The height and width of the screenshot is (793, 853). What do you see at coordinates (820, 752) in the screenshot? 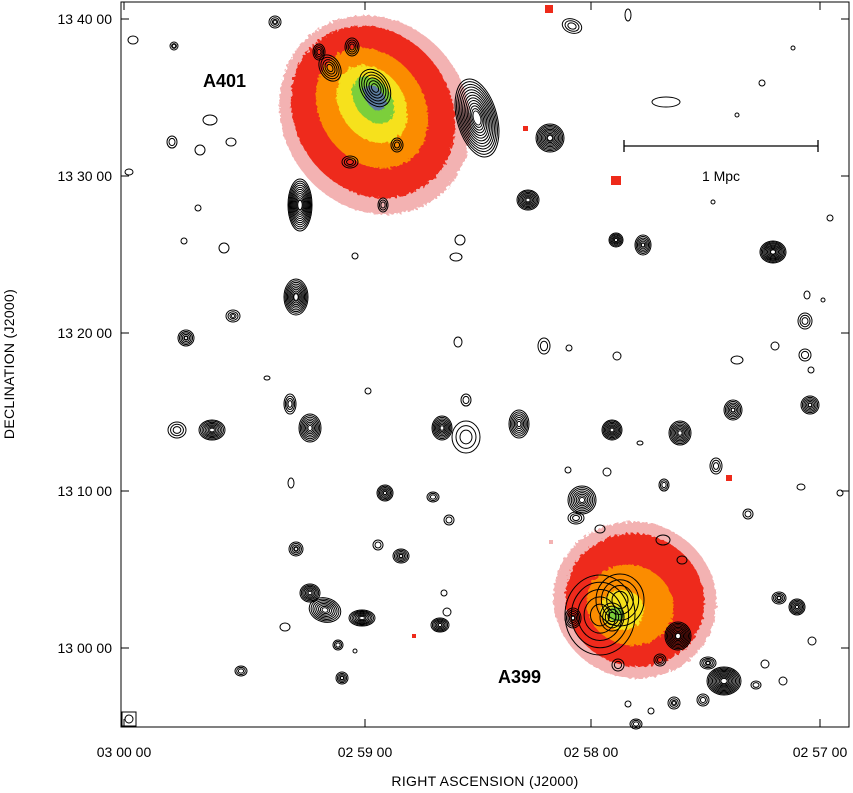
I see `x-tick-label: 02 57 00` at bounding box center [820, 752].